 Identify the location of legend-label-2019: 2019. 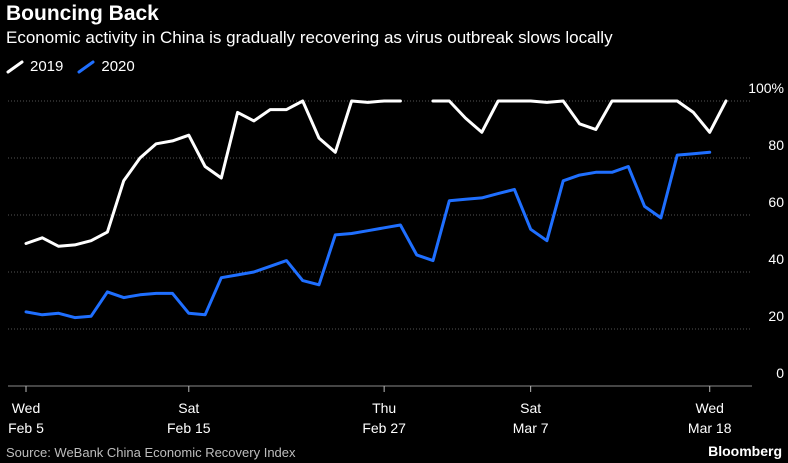
(47, 66).